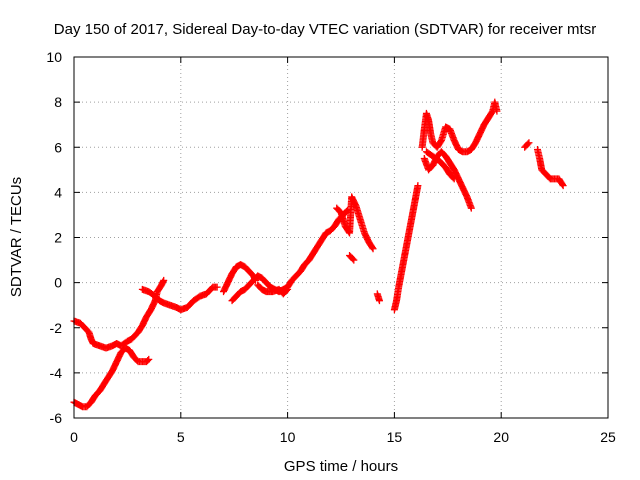 The width and height of the screenshot is (640, 480). What do you see at coordinates (288, 437) in the screenshot?
I see `x-tick-label: 10` at bounding box center [288, 437].